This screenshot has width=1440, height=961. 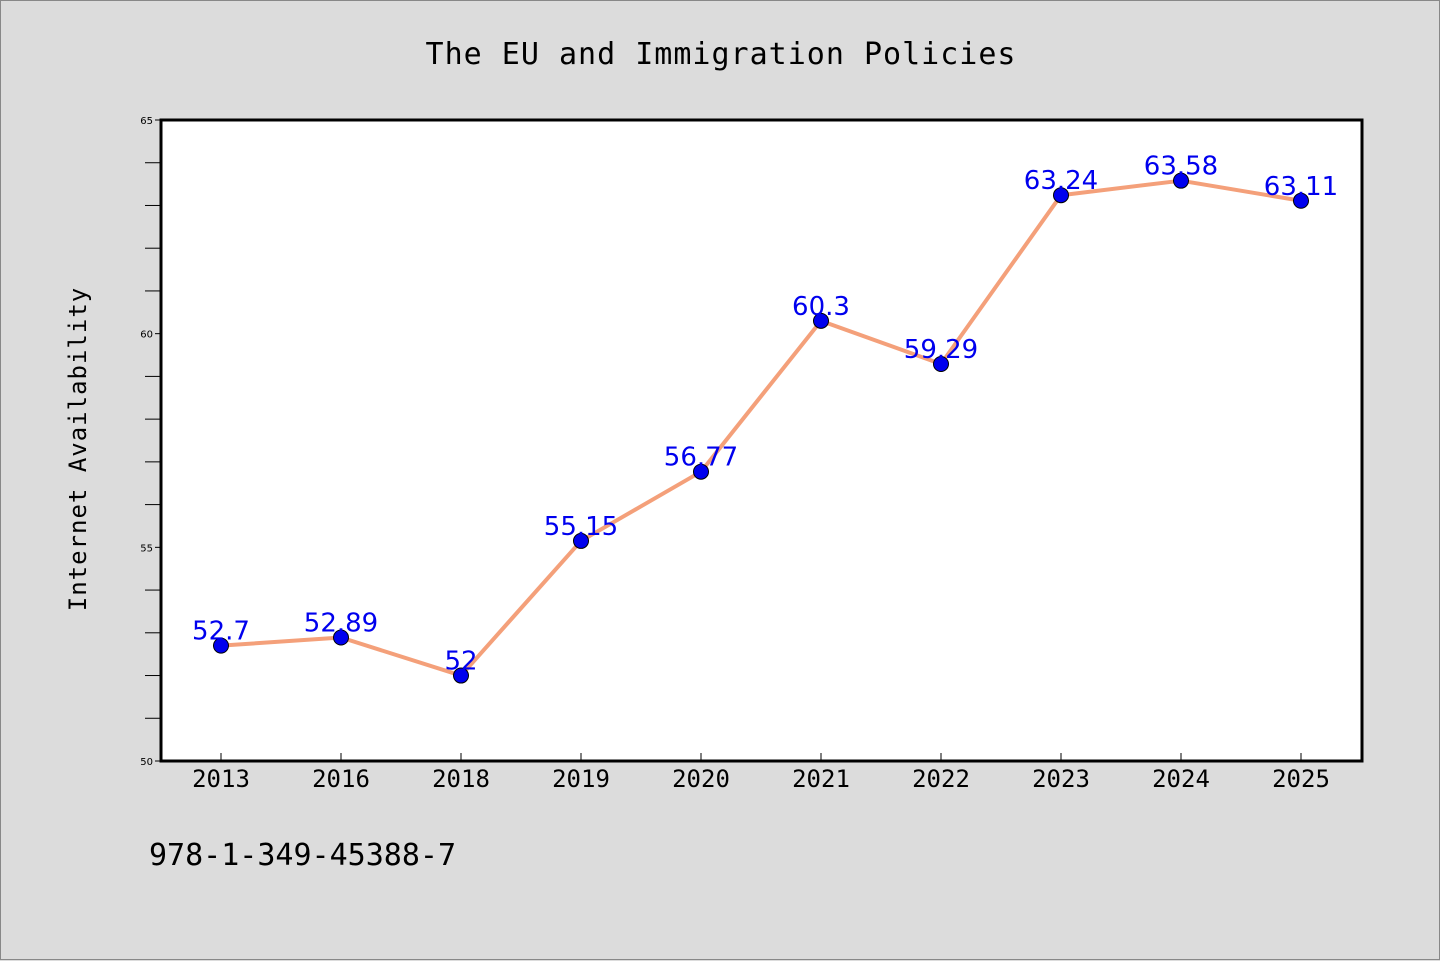 What do you see at coordinates (461, 779) in the screenshot?
I see `x-tick-label: 2018` at bounding box center [461, 779].